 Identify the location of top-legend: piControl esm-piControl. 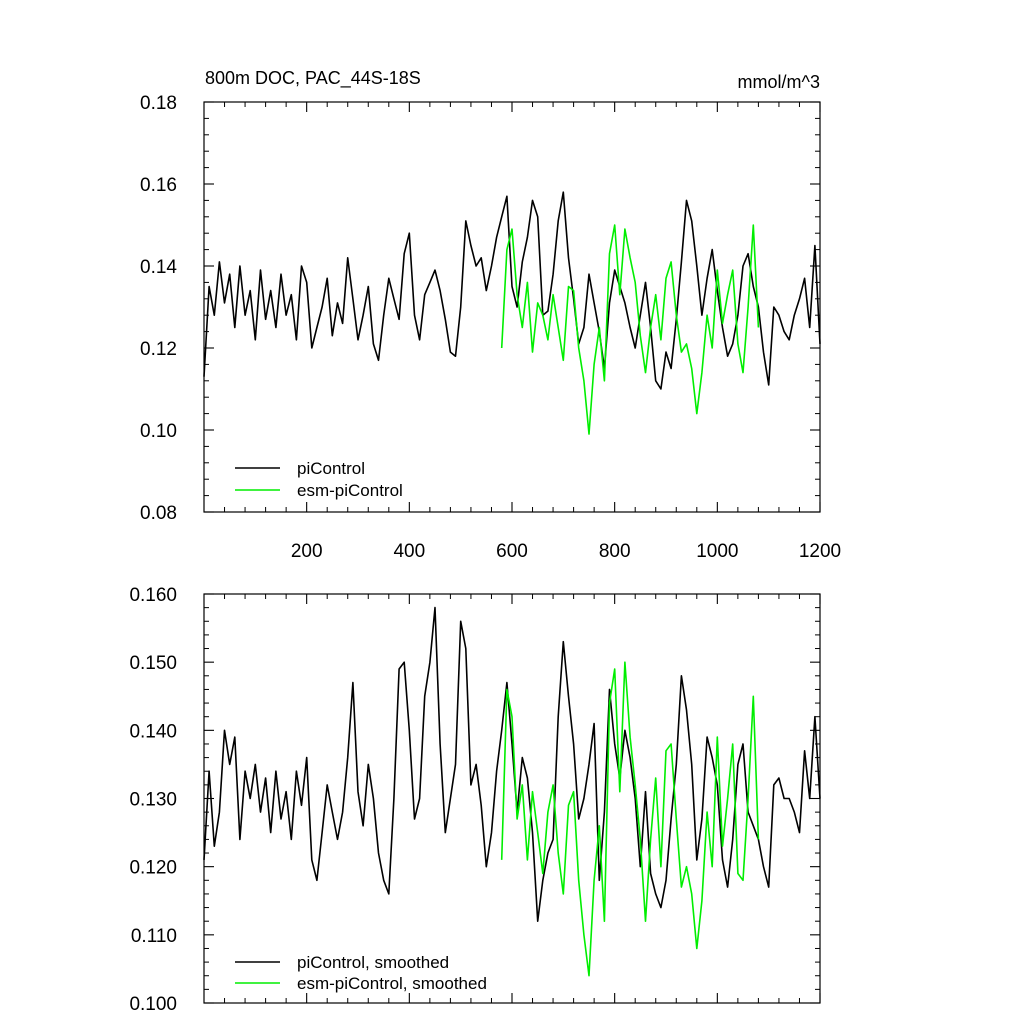
(319, 479).